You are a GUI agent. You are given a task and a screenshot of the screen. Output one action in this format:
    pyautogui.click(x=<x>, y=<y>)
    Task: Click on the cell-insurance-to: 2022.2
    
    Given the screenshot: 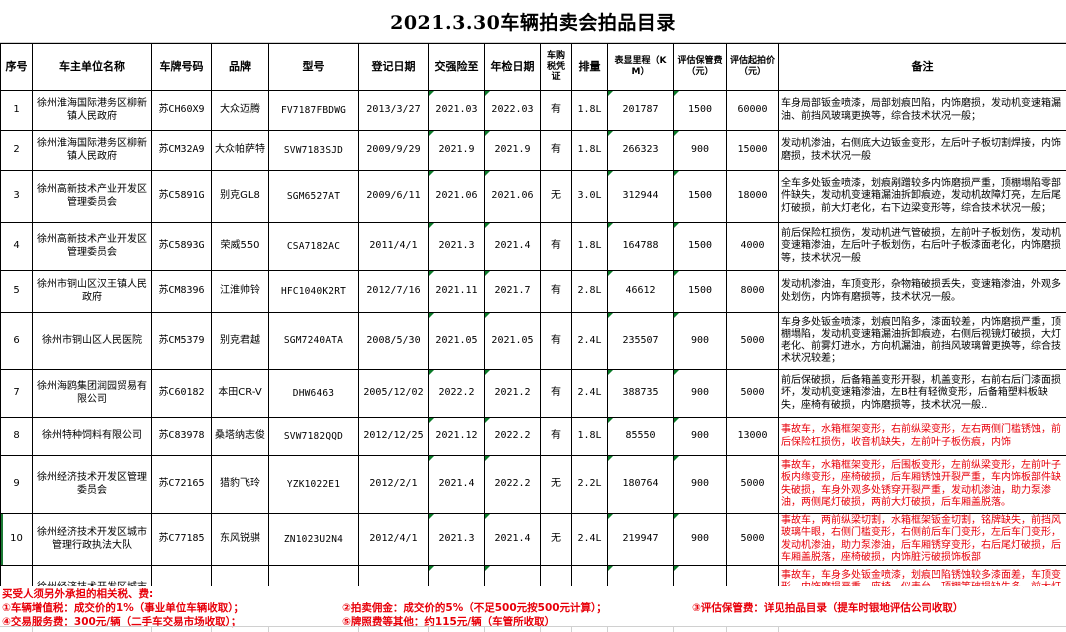 What is the action you would take?
    pyautogui.click(x=457, y=394)
    